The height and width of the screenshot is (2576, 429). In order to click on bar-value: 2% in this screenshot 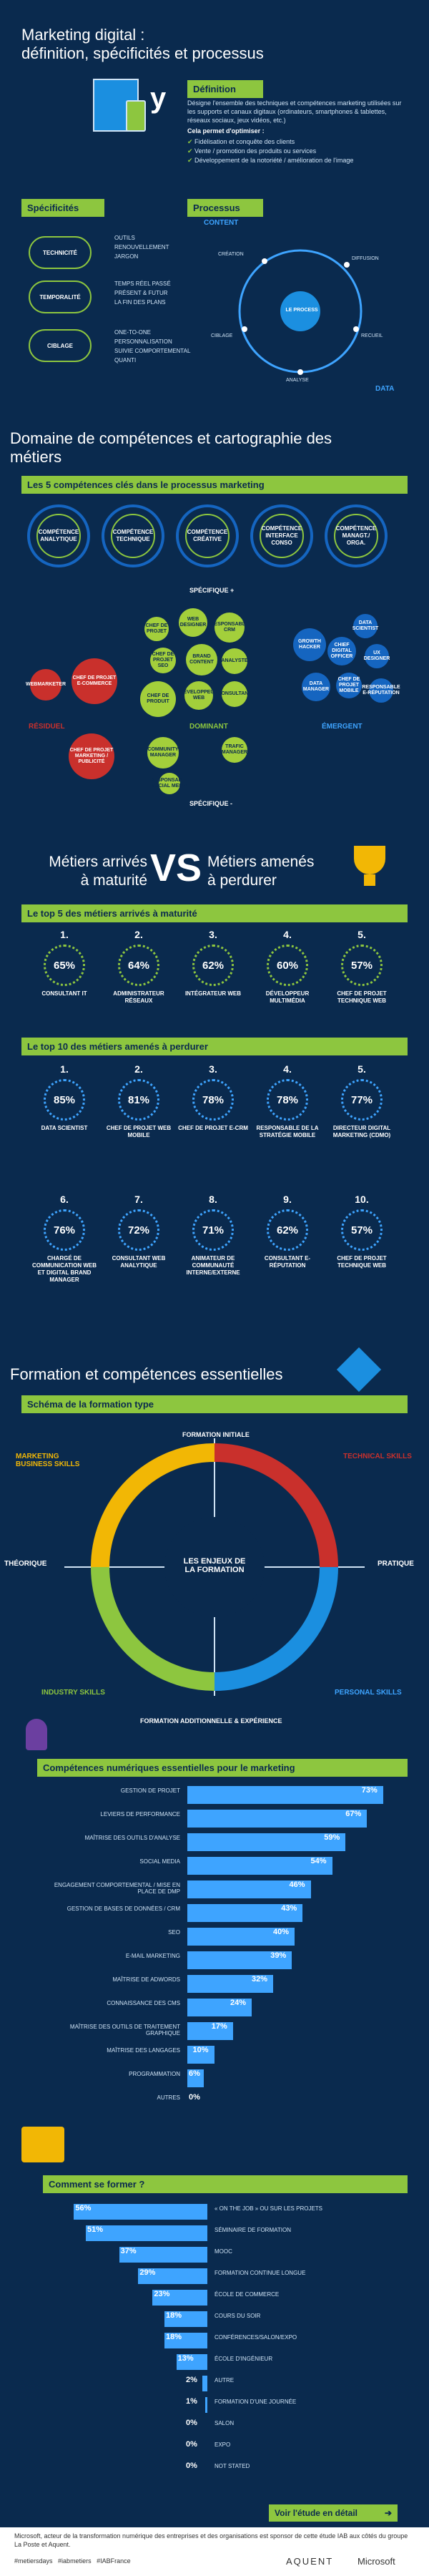, I will do `click(191, 2380)`.